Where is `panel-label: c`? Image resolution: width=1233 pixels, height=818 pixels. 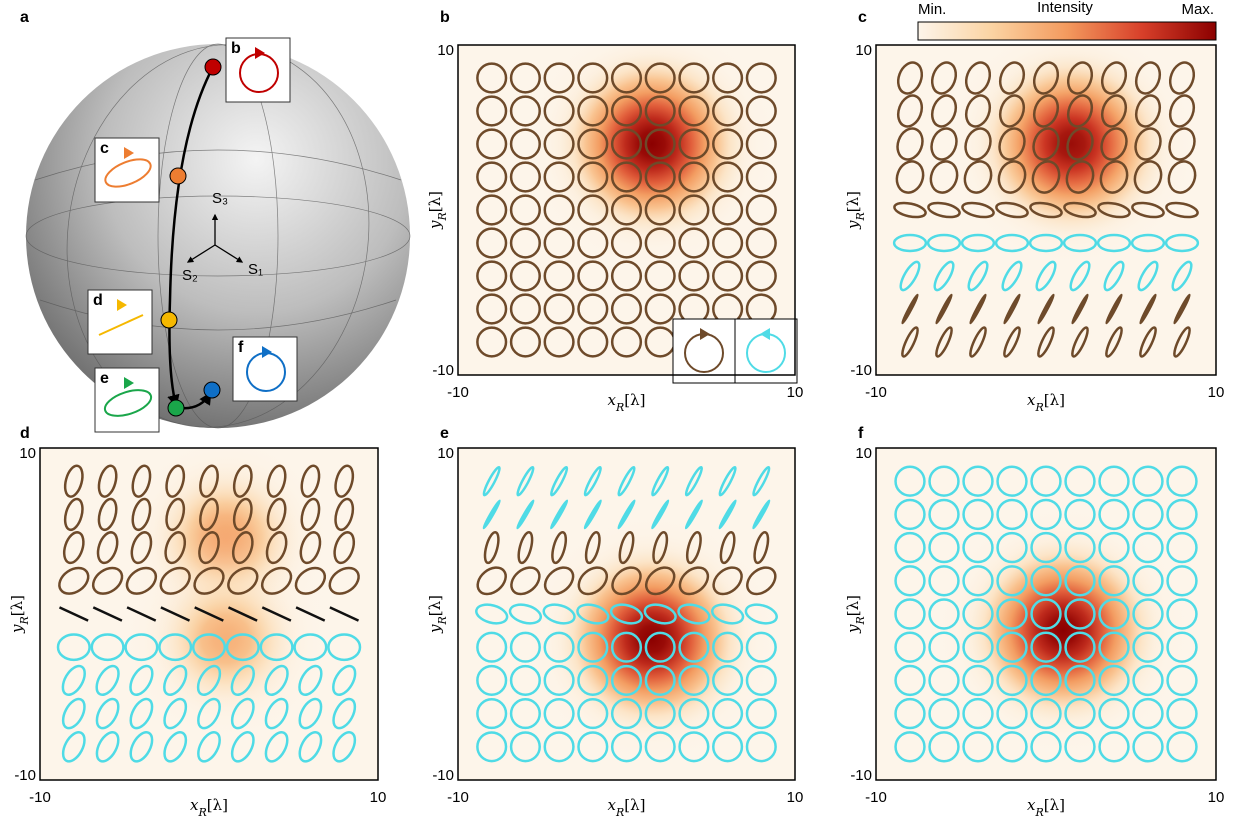 panel-label: c is located at coordinates (862, 17).